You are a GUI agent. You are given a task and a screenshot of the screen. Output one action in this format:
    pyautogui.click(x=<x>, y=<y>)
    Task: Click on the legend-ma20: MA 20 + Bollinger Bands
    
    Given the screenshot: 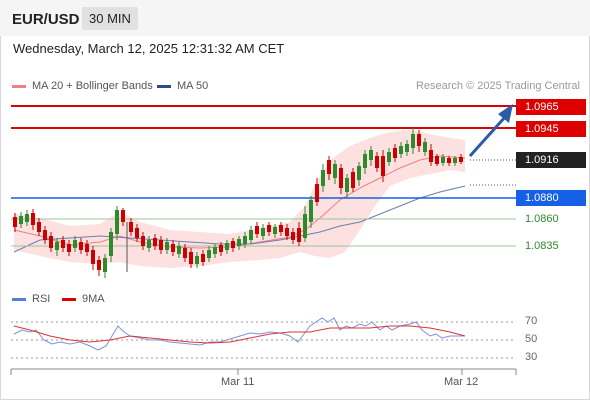 What is the action you would take?
    pyautogui.click(x=82, y=86)
    